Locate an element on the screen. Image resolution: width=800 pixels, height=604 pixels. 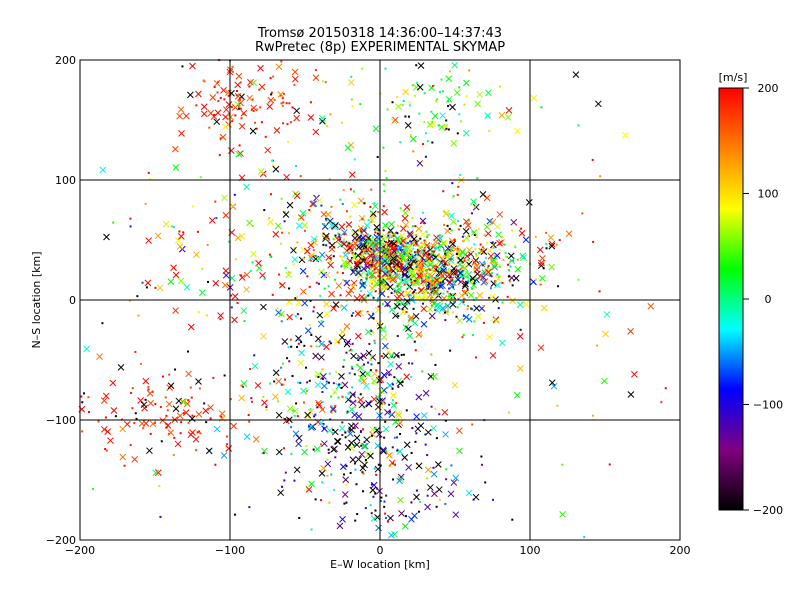
y-tick-label: −100 is located at coordinates (61, 420).